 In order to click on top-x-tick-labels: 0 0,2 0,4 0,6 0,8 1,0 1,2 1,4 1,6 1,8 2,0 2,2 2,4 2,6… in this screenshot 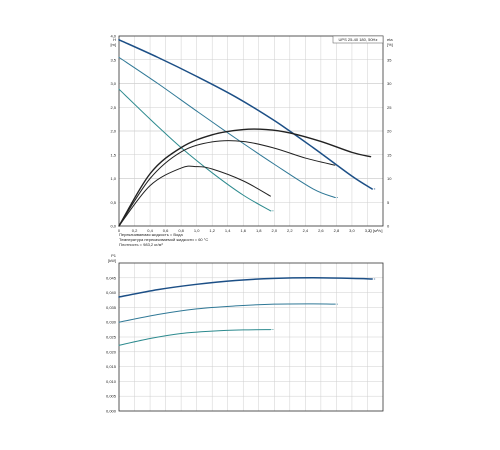, I will do `click(244, 230)`.